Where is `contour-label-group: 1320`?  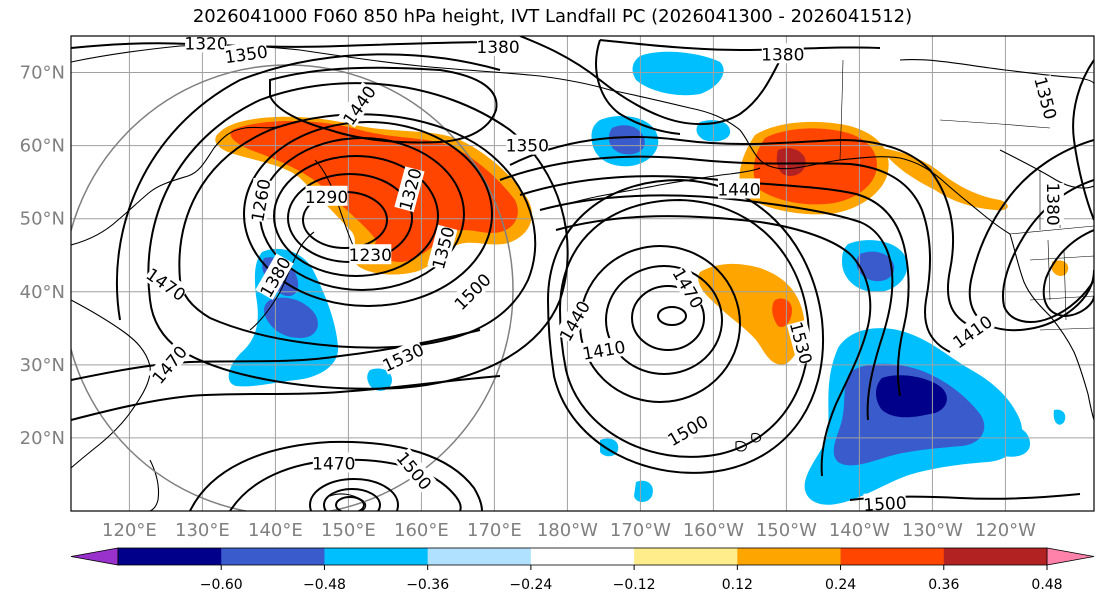
contour-label-group: 1320 is located at coordinates (206, 43).